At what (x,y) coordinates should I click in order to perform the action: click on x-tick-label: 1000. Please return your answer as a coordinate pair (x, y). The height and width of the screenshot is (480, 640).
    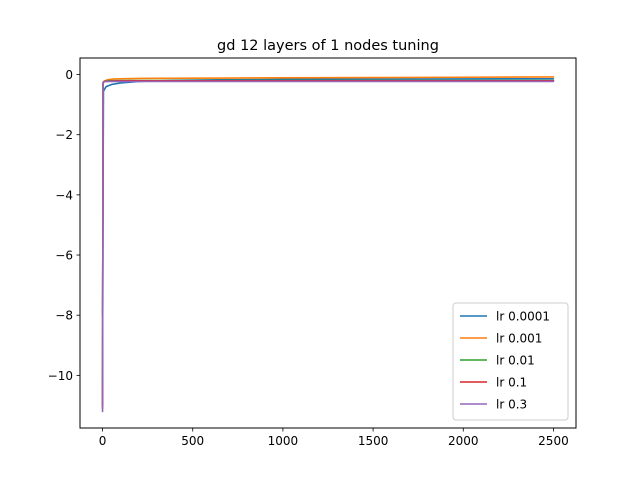
    Looking at the image, I should click on (283, 441).